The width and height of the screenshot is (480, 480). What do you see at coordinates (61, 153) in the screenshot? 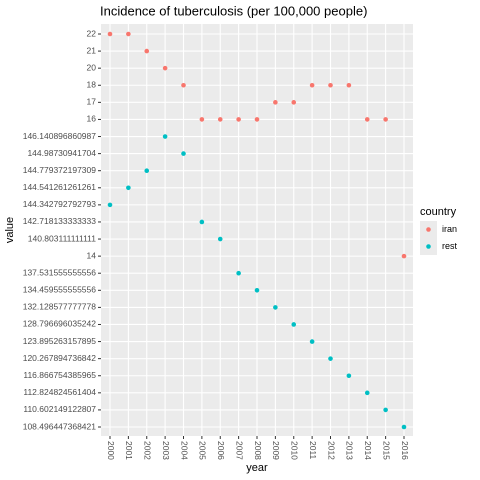
I see `y-tick-label: 144.98730941704` at bounding box center [61, 153].